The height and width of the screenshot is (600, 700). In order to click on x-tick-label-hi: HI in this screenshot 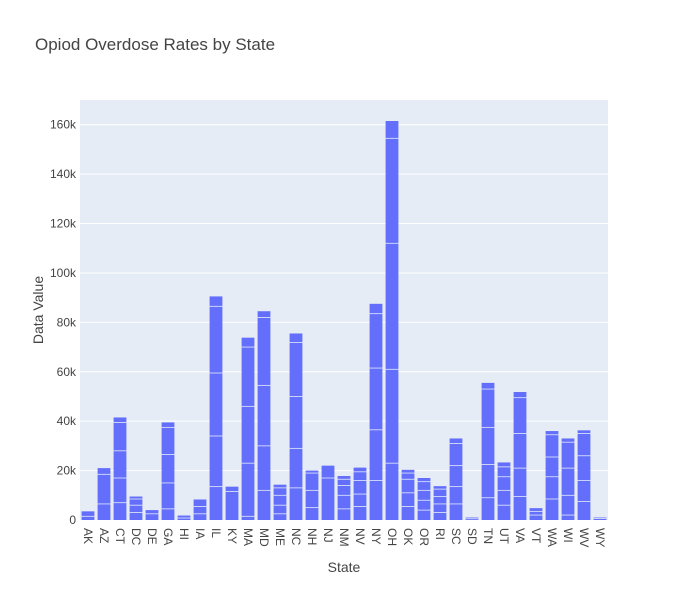, I will do `click(184, 534)`.